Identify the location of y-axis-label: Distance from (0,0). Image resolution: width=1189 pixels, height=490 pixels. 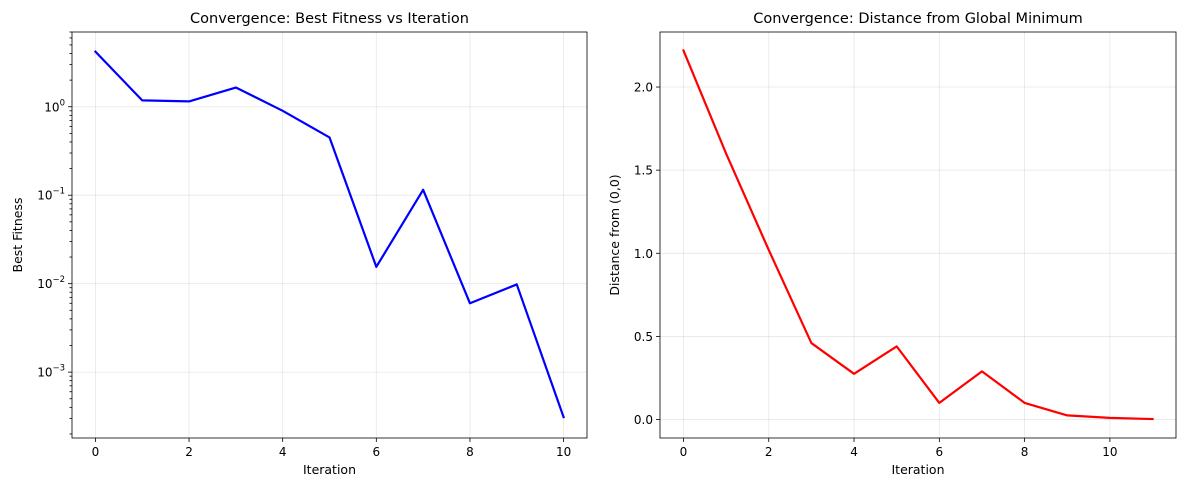
(614, 234).